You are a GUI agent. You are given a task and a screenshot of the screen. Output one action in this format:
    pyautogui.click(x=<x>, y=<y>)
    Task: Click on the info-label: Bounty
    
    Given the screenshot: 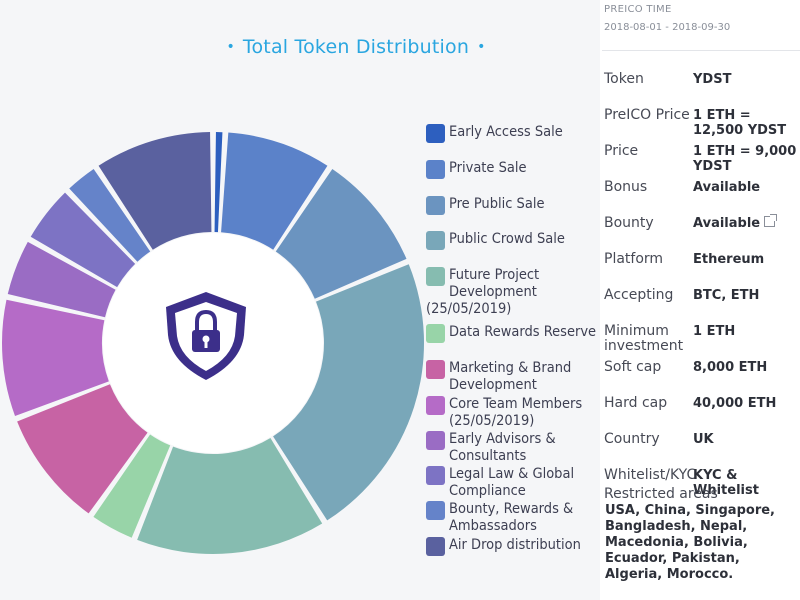 What is the action you would take?
    pyautogui.click(x=629, y=223)
    